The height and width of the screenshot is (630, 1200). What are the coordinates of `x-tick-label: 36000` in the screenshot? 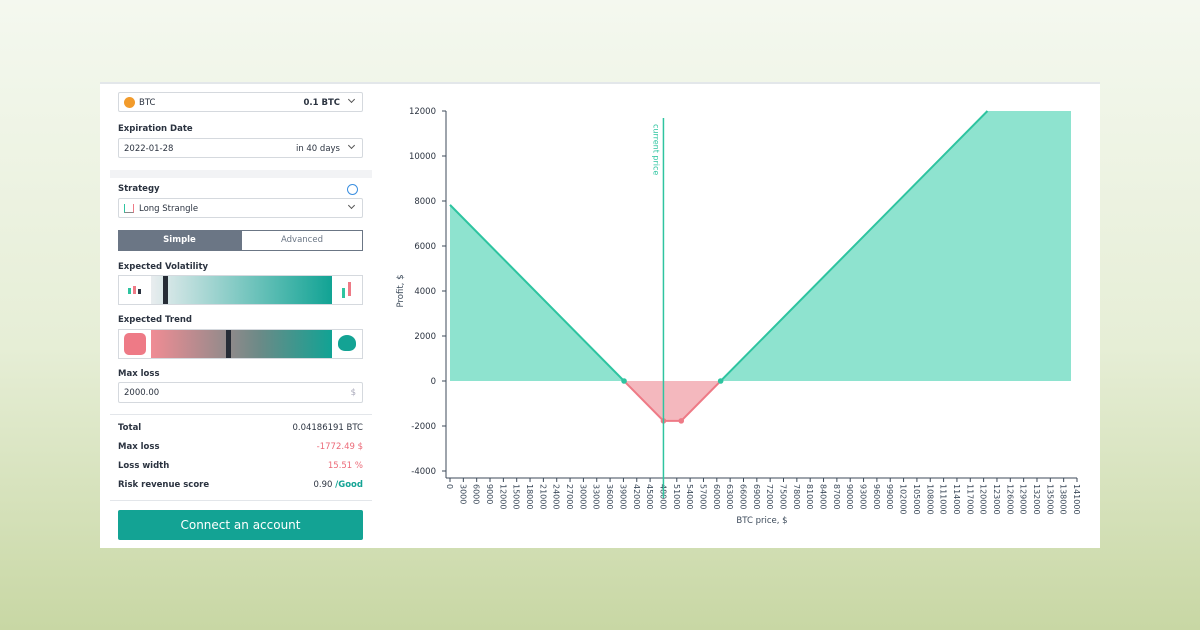 It's located at (609, 496).